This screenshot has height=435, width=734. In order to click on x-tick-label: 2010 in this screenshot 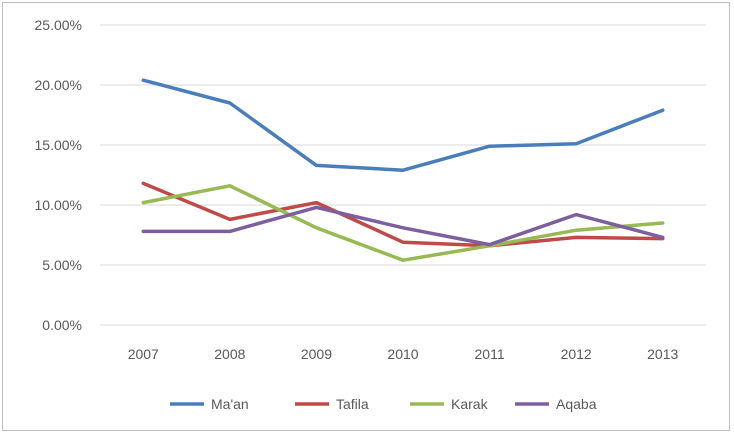, I will do `click(402, 354)`.